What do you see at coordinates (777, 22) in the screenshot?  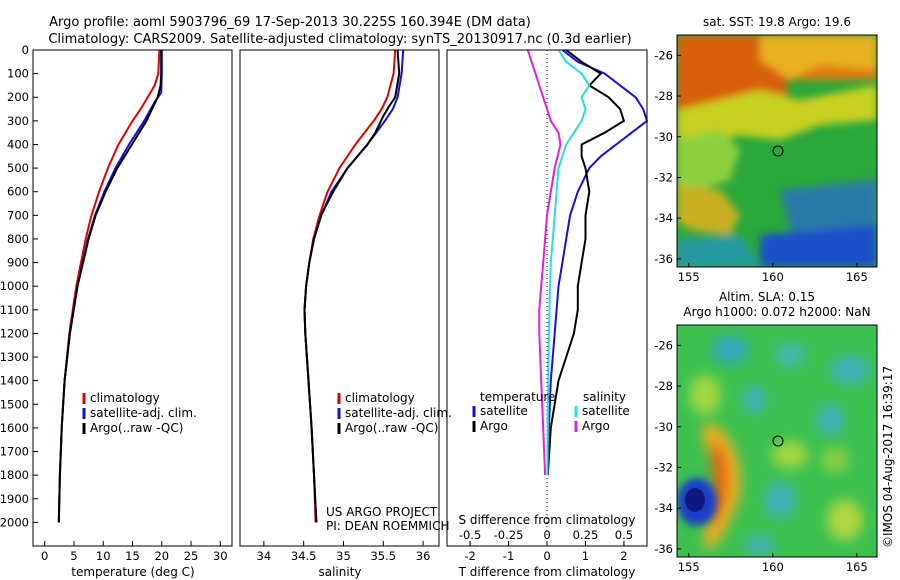 I see `sst-map-label: sat. SST: 19.8 Argo: 19.6` at bounding box center [777, 22].